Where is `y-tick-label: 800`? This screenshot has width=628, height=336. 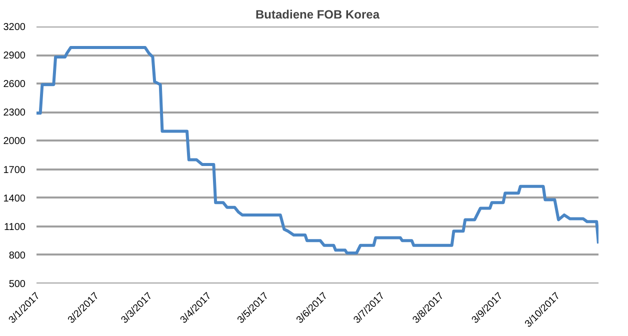 y-tick-label: 800 is located at coordinates (17, 256).